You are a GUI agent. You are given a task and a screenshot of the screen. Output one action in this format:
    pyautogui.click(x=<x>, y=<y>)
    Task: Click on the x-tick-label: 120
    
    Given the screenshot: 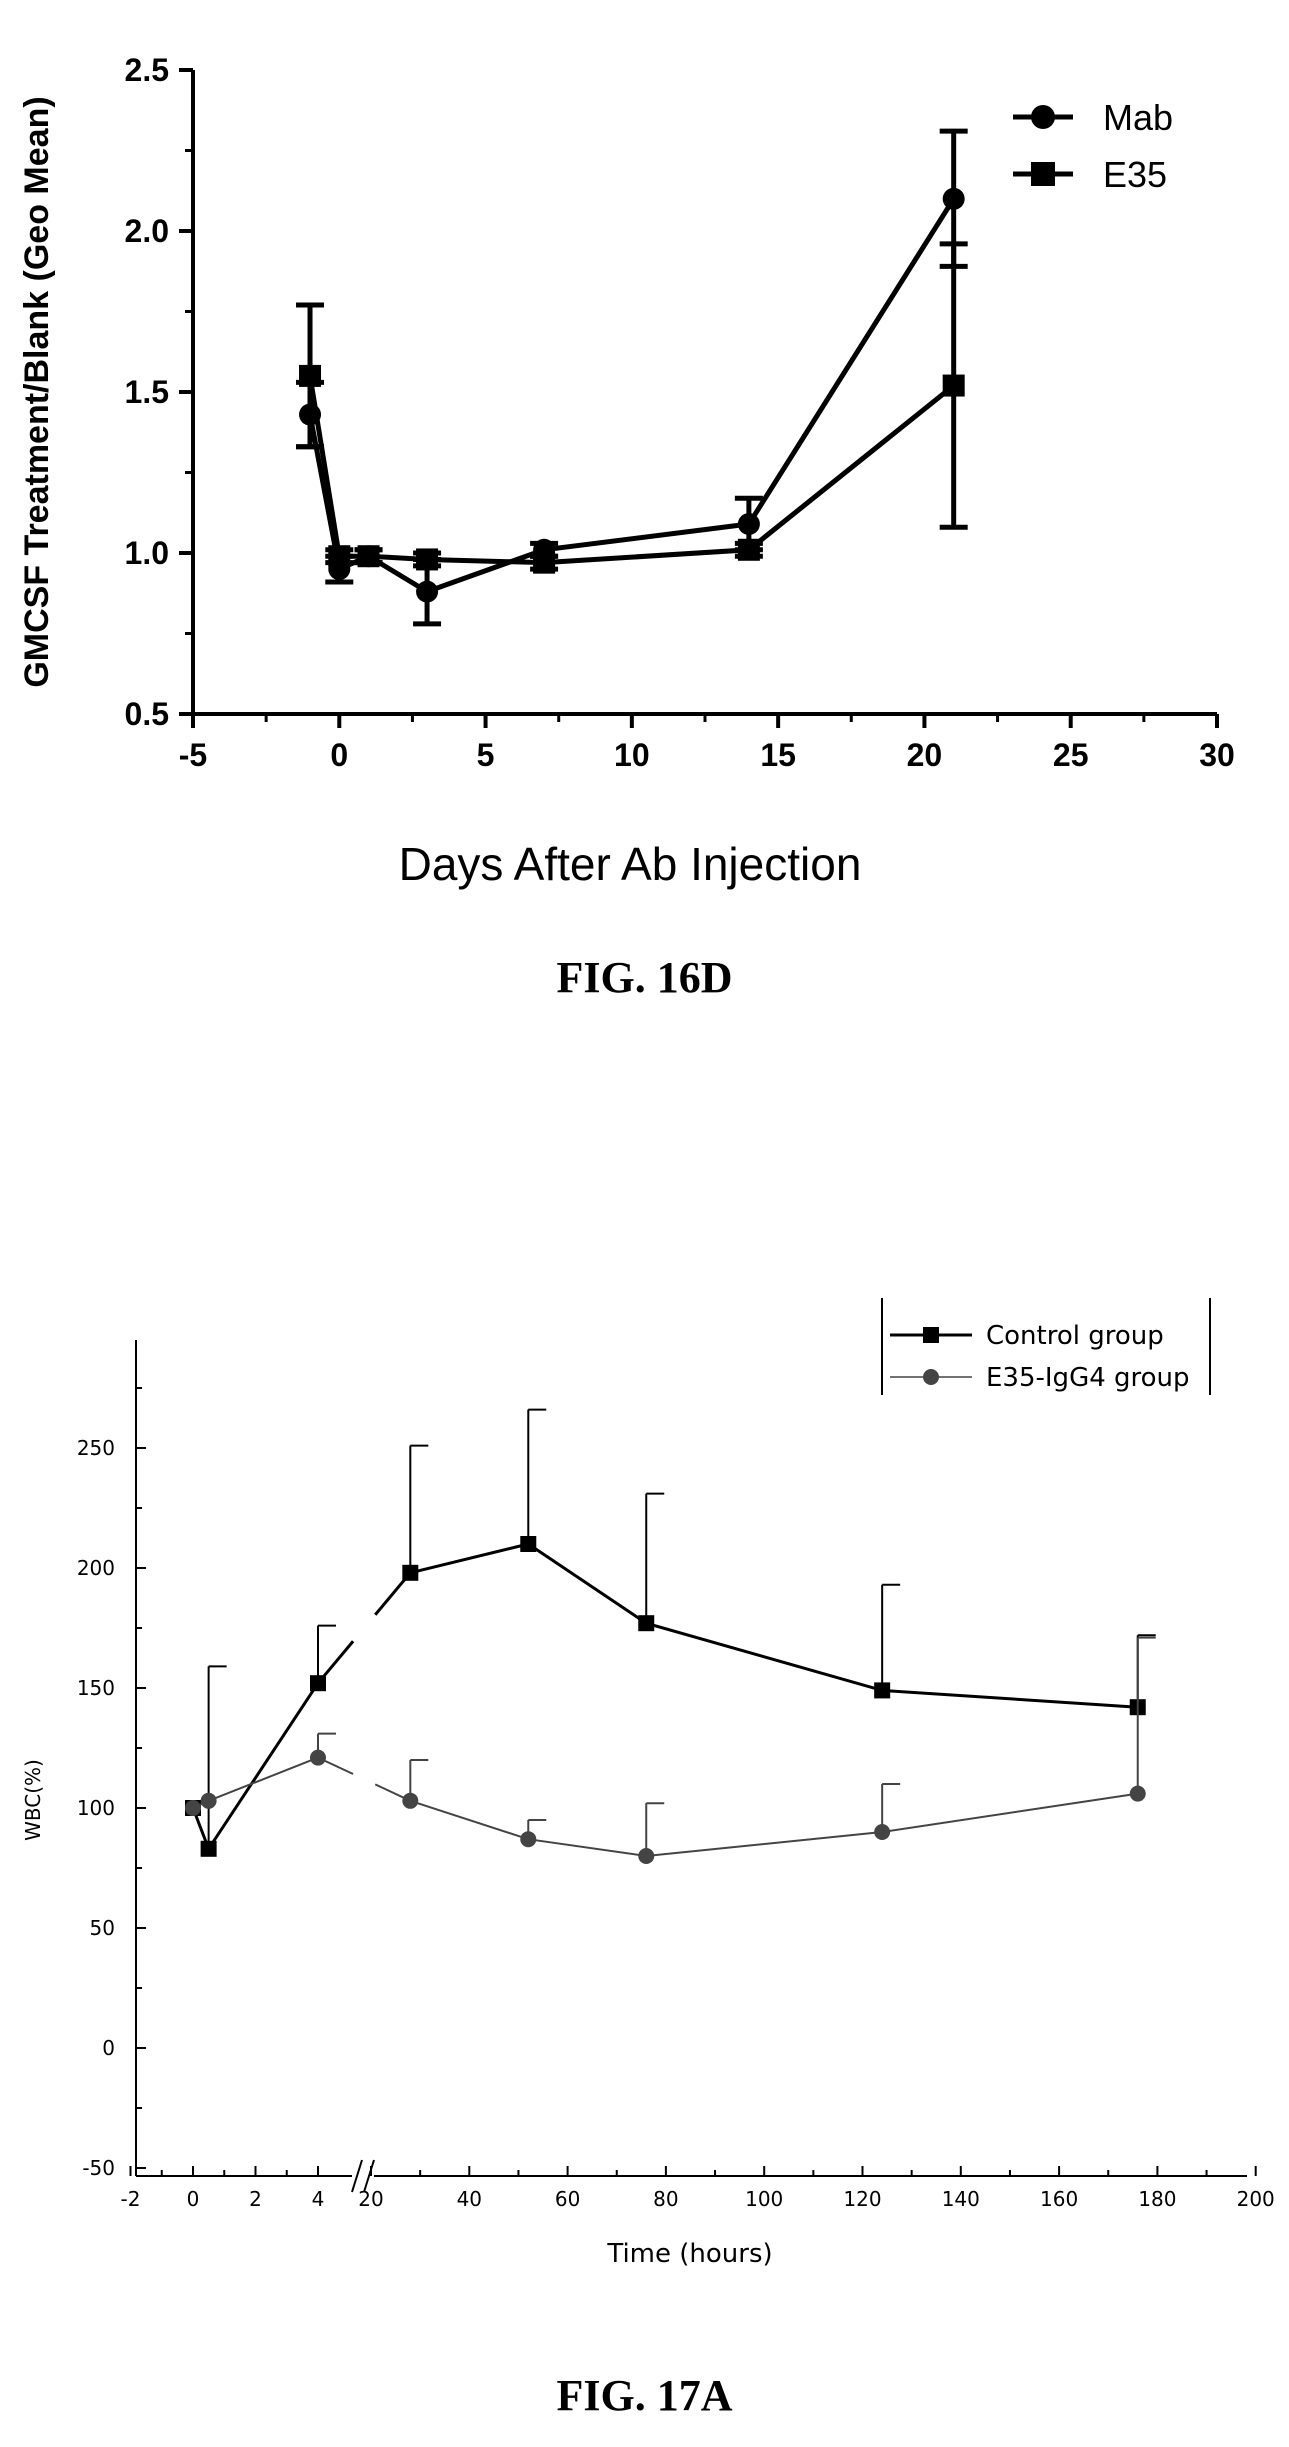 What is the action you would take?
    pyautogui.click(x=862, y=2199)
    